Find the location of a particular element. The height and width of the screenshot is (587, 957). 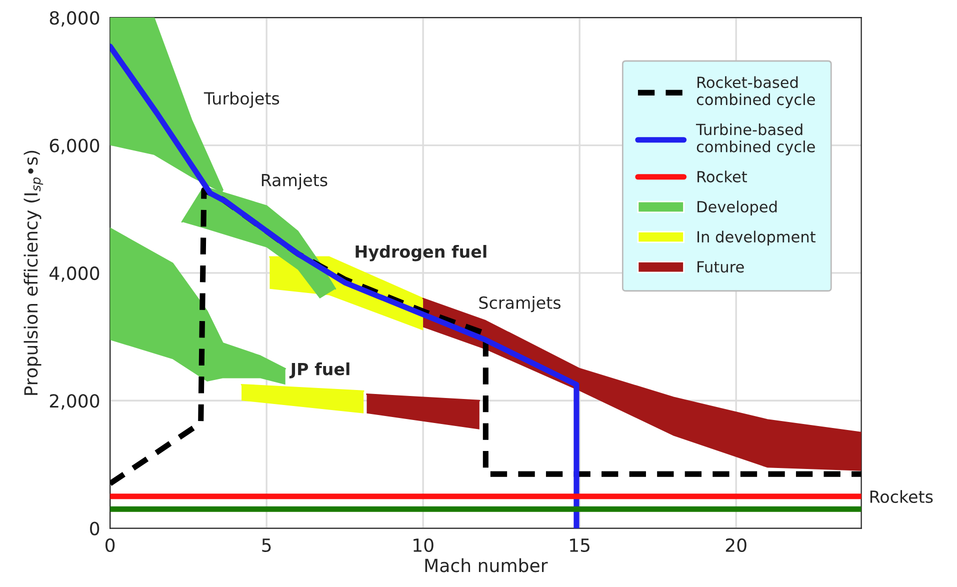

x-axis-title: Mach number is located at coordinates (486, 565).